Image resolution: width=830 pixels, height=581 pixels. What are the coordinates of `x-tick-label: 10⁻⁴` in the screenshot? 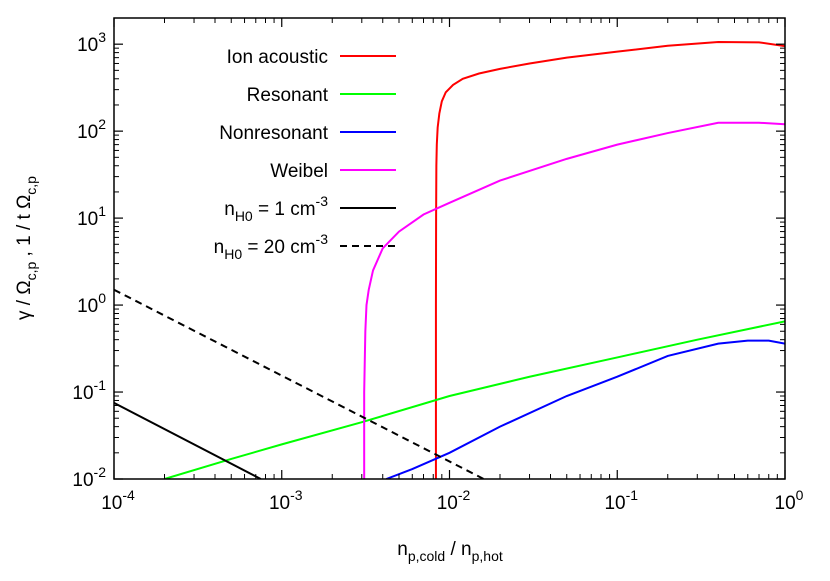 It's located at (118, 500).